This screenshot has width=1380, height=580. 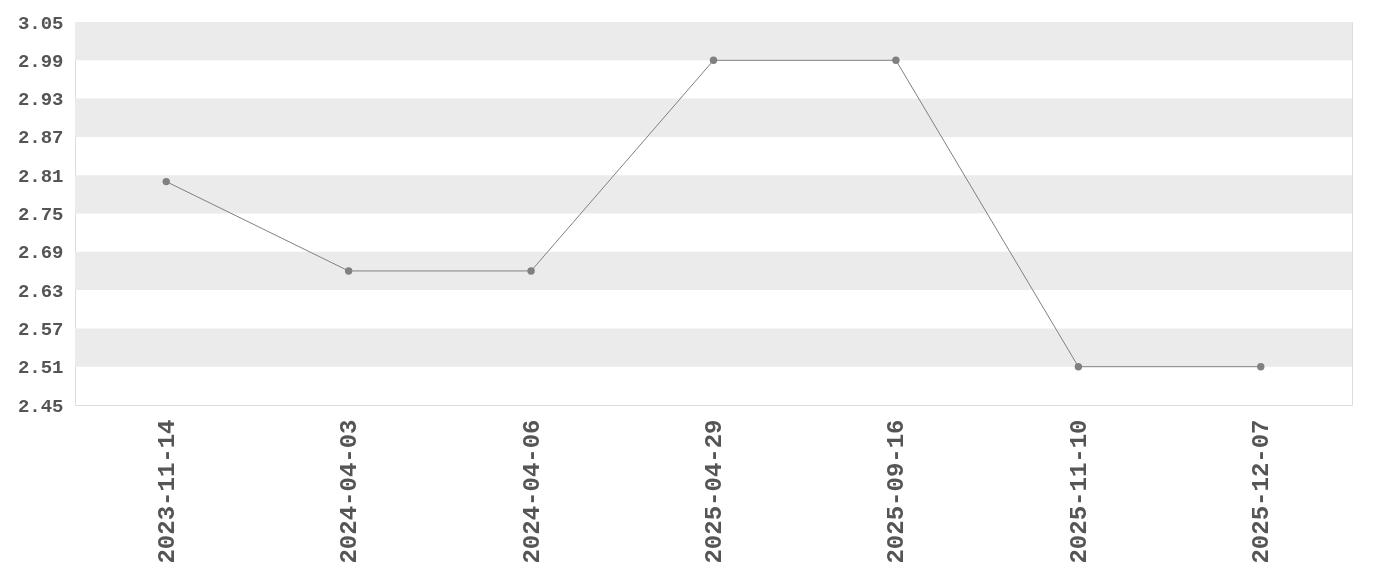 I want to click on x-tick-label: 2025-09-16, so click(x=897, y=491).